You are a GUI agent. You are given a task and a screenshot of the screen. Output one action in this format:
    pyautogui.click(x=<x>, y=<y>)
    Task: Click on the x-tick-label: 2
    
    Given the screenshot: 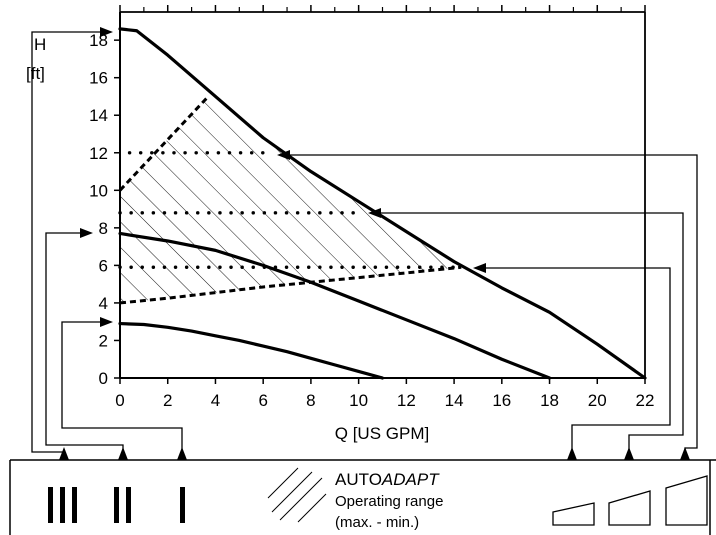 What is the action you would take?
    pyautogui.click(x=167, y=400)
    